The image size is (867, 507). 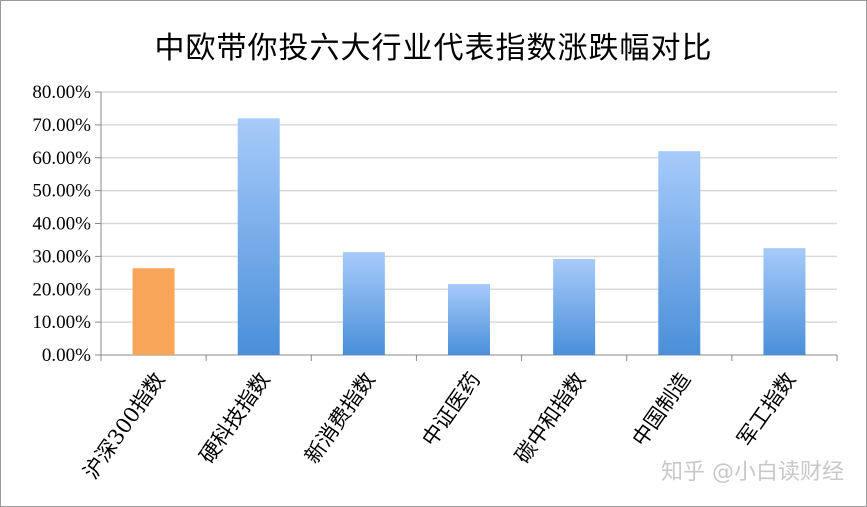 I want to click on y-tick-label: 10.00%, so click(x=61, y=322).